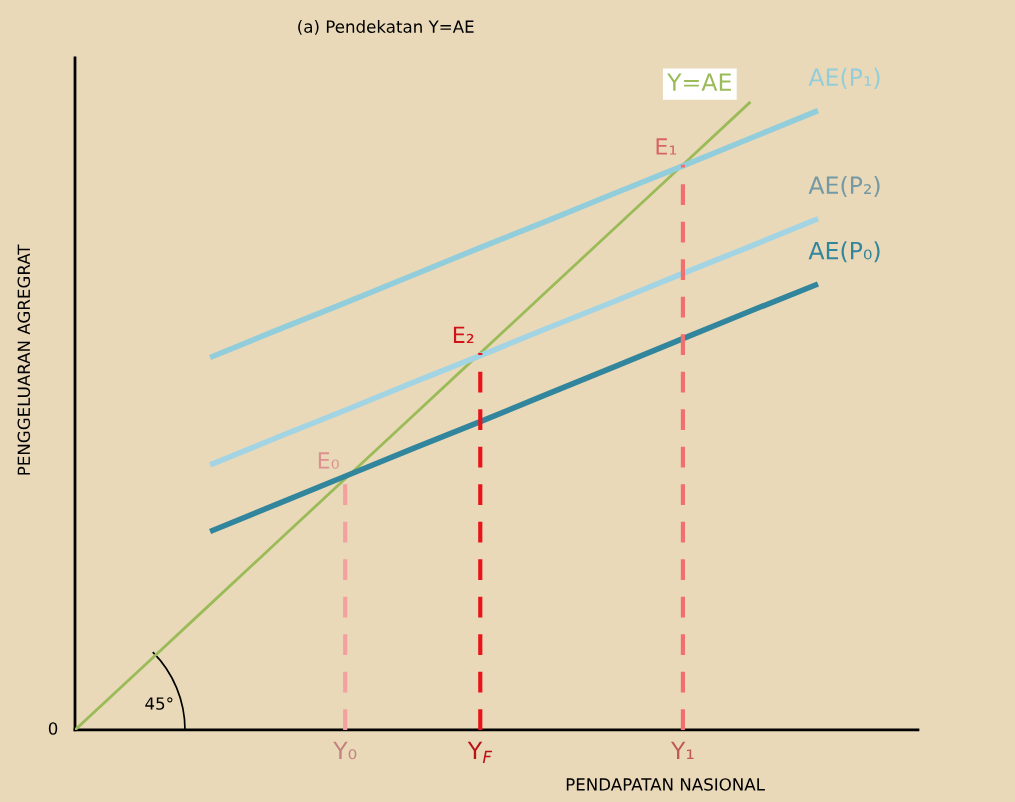  What do you see at coordinates (24, 359) in the screenshot?
I see `y-axis-title: PENGGELUARAN AGREGRAT` at bounding box center [24, 359].